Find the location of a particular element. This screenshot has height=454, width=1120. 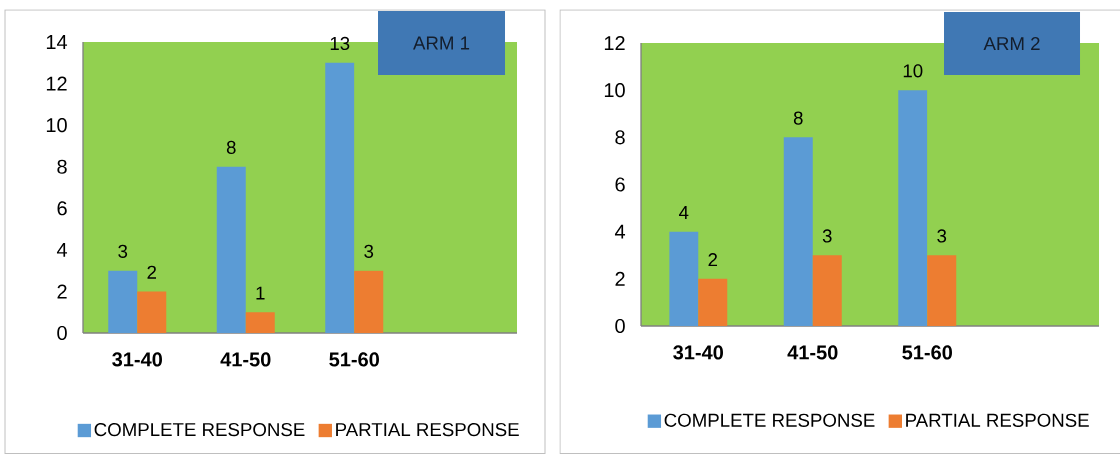

data-label: 4 is located at coordinates (683, 212).